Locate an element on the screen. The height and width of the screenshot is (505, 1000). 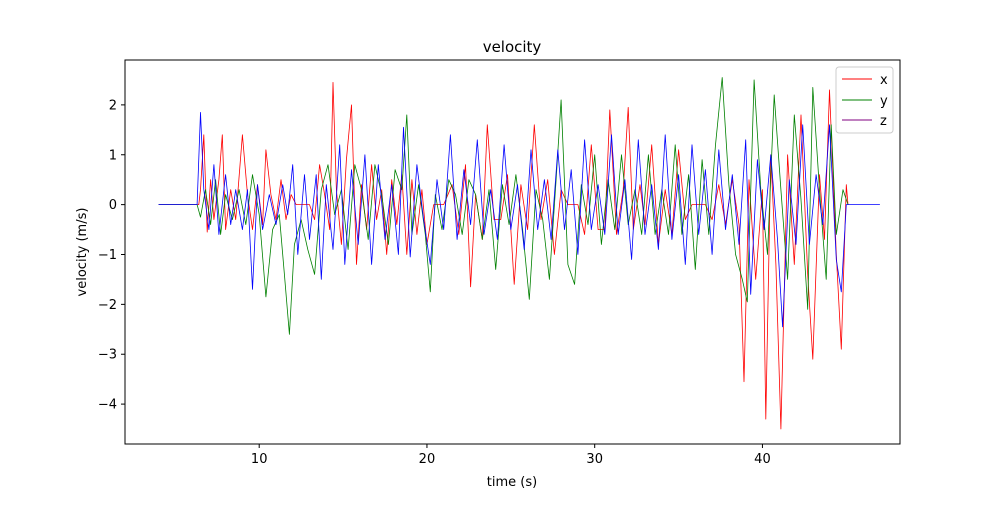
x-tick-label: 40 is located at coordinates (762, 459).